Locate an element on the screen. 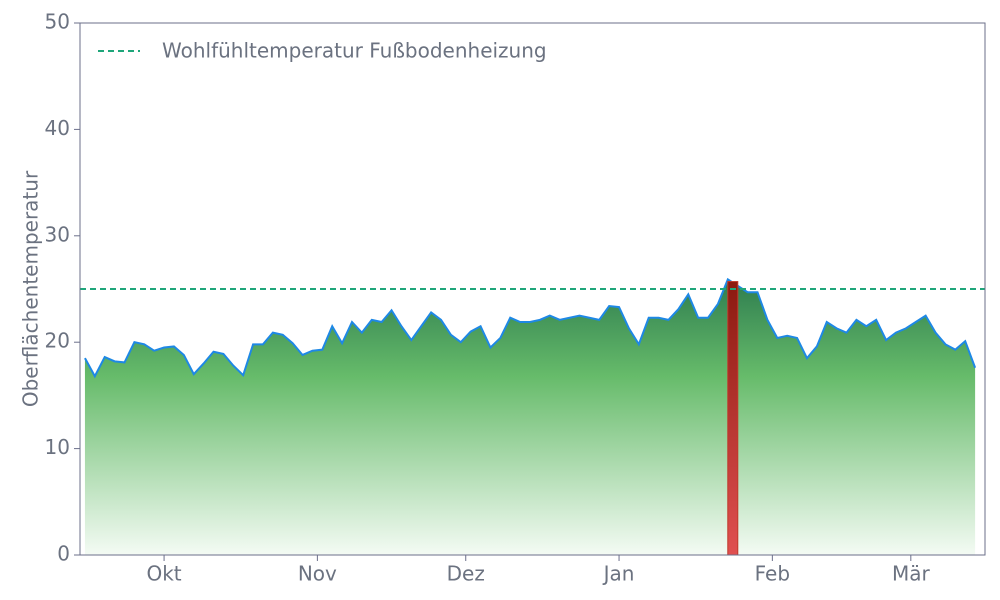 This screenshot has height=600, width=1000. y-tick-label: 20 is located at coordinates (57, 341).